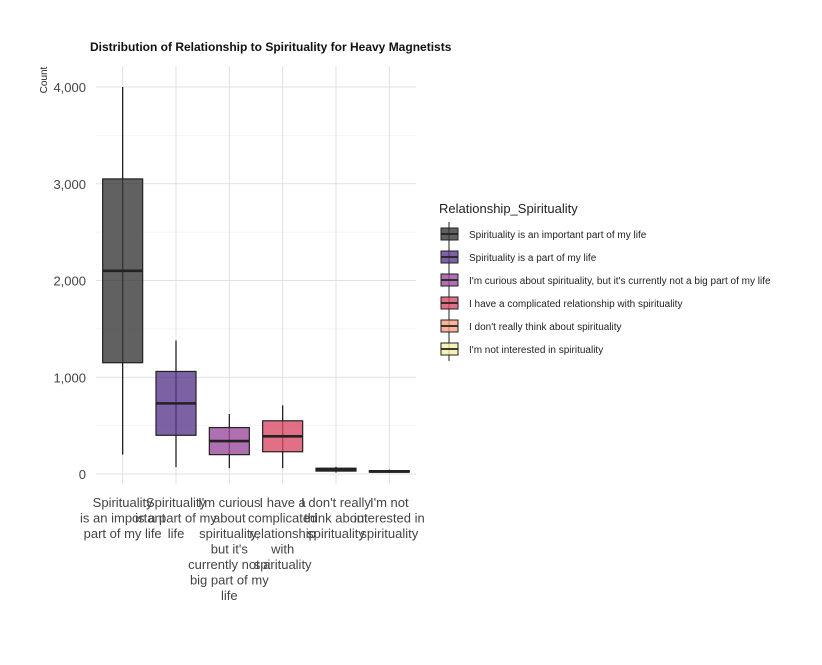  I want to click on y-ticks: 0 1,000 2,000 3,000 4,000, so click(69, 281).